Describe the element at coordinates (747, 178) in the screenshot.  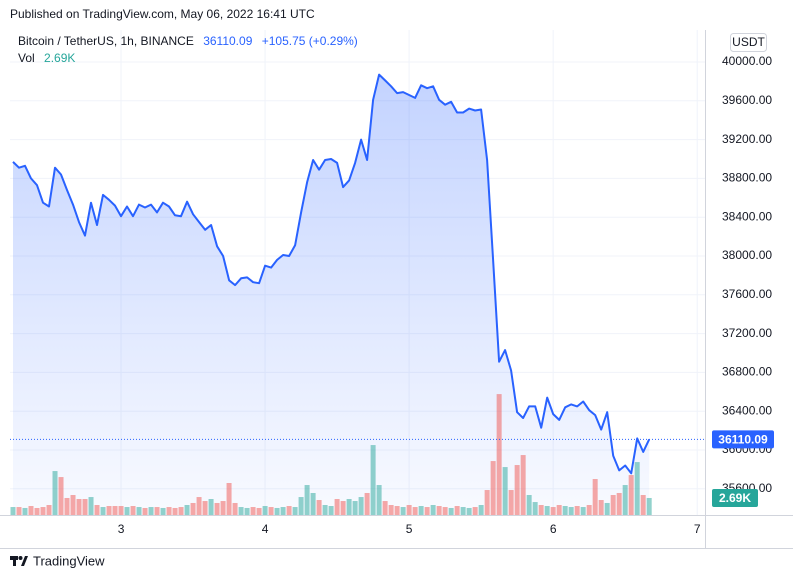
I see `y-tick-label: 38800.00` at that location.